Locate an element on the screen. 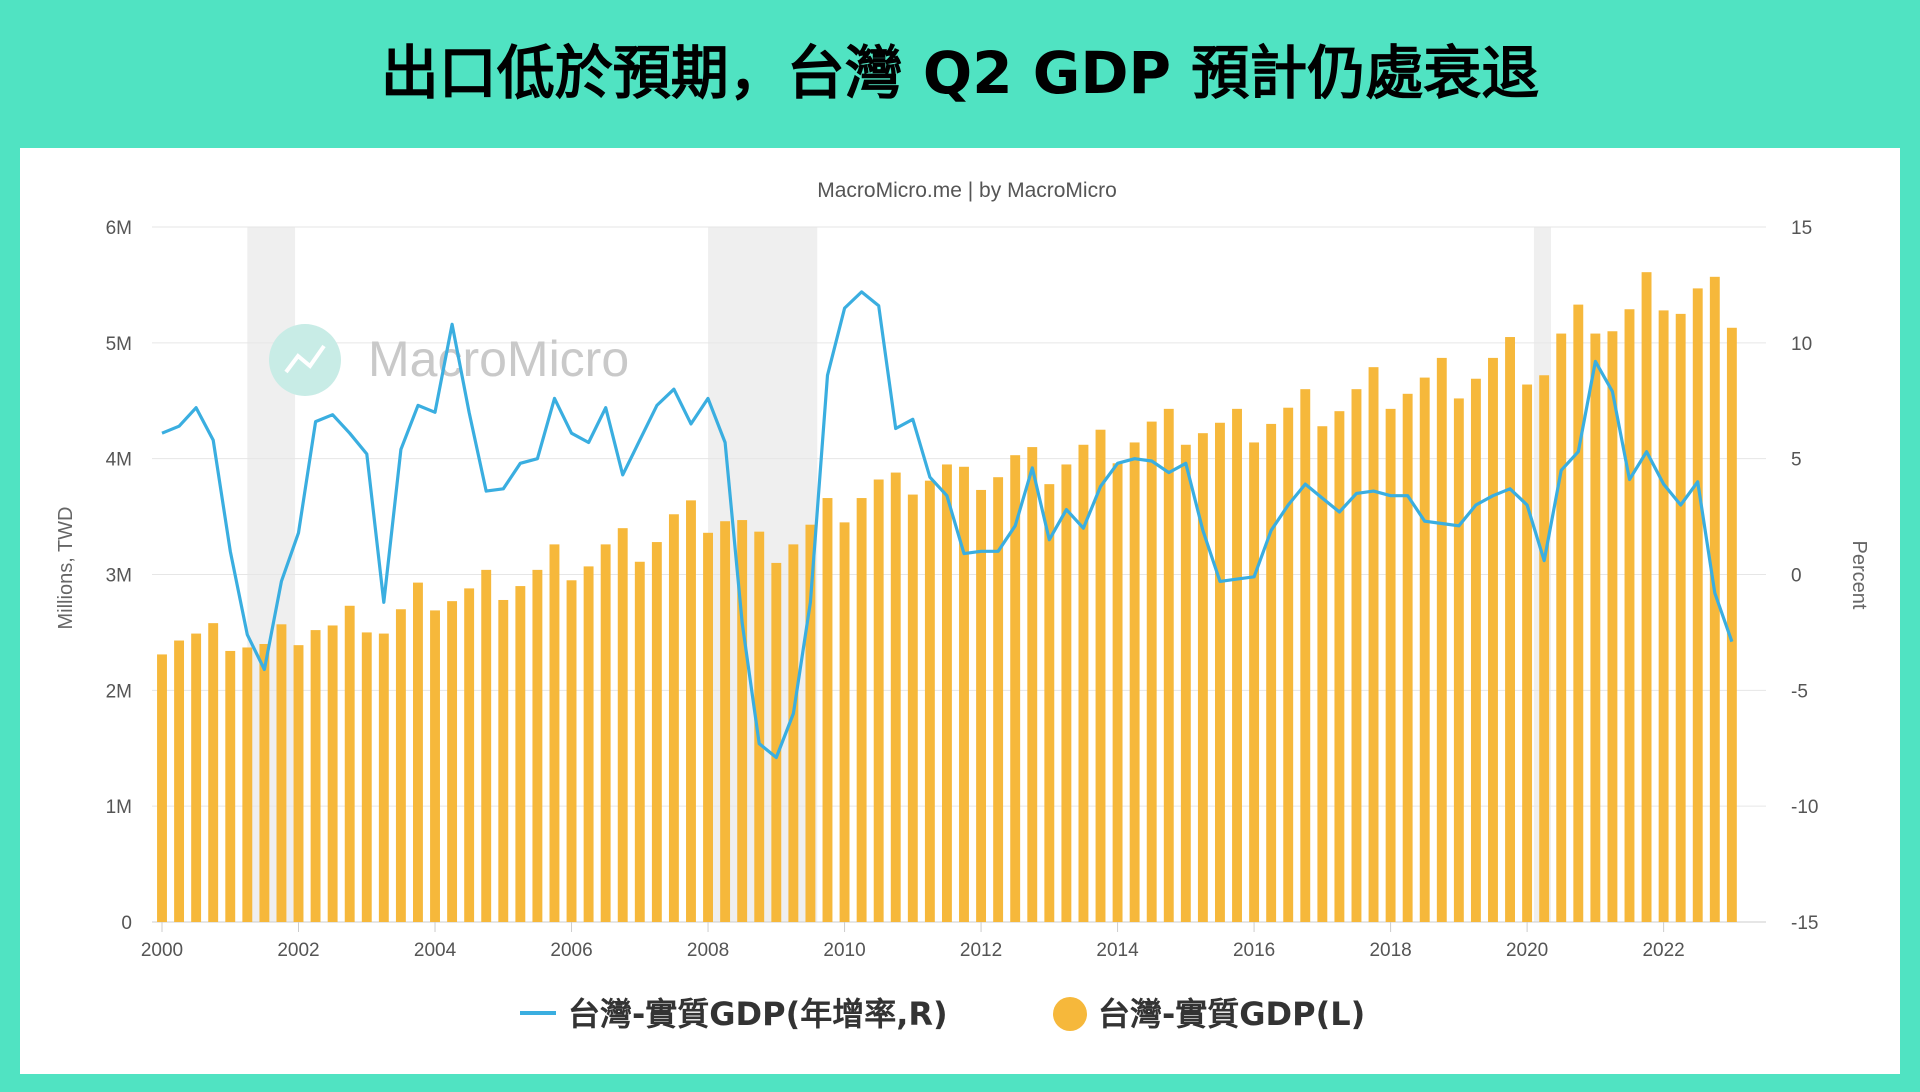 The width and height of the screenshot is (1920, 1092). y-tick-label: 6M is located at coordinates (119, 228).